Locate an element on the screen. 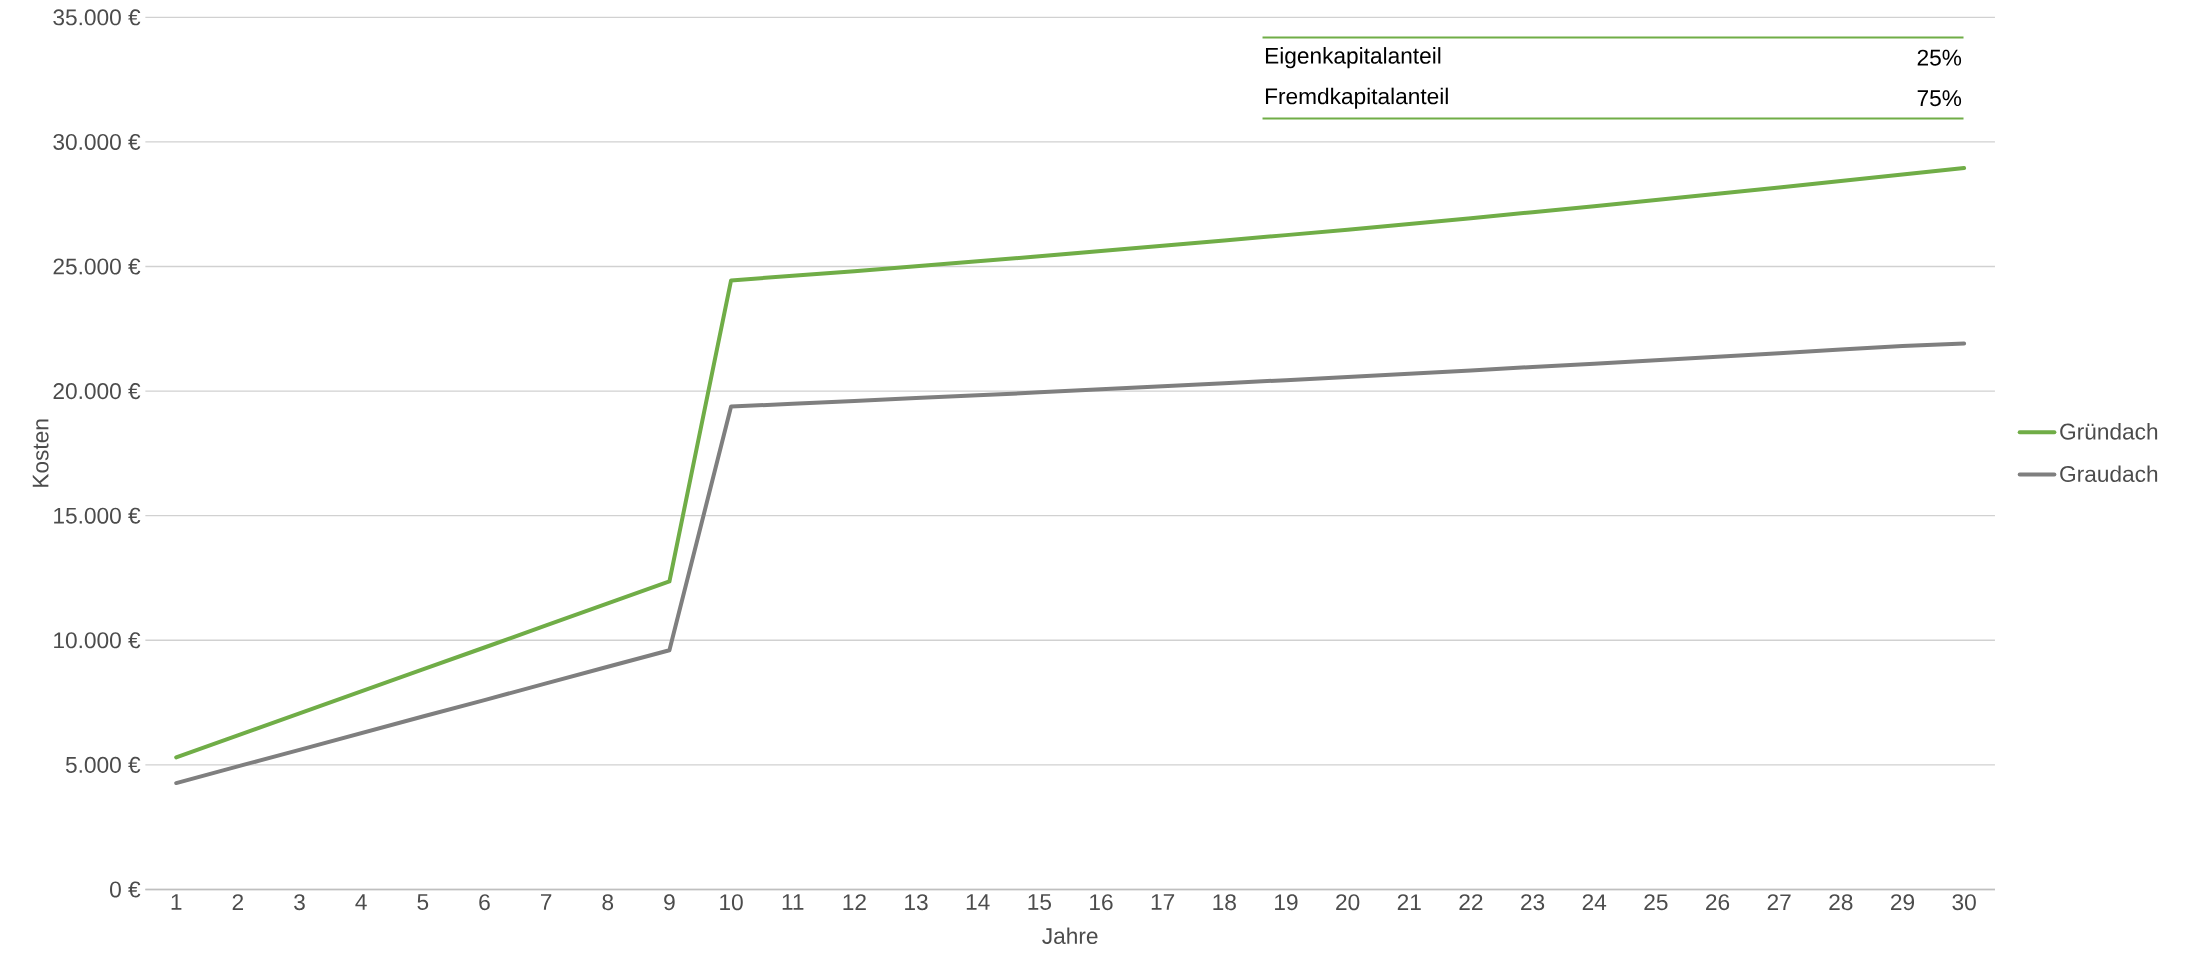 Image resolution: width=2195 pixels, height=976 pixels. x-tick-label: 23 is located at coordinates (1533, 902).